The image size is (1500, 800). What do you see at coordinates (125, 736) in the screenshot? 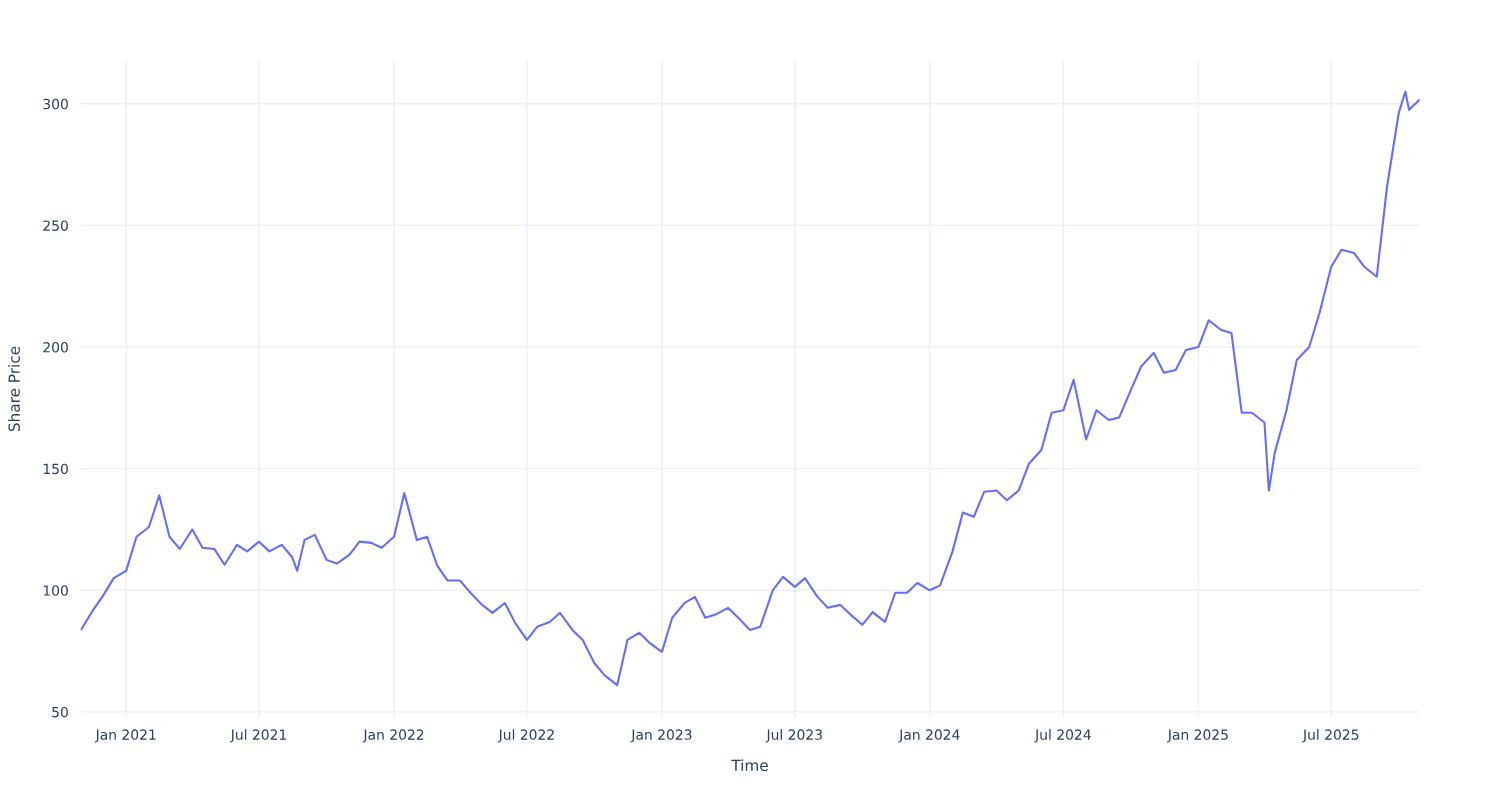
I see `x-tick-label: Jan 2021` at bounding box center [125, 736].